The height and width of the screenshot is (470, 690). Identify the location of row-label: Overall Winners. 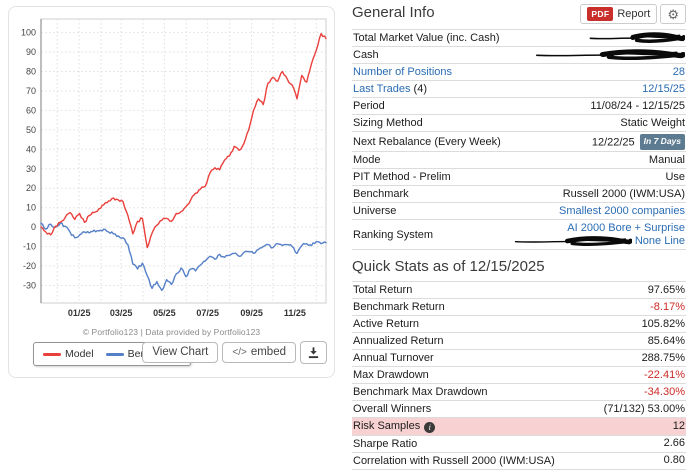
(392, 409).